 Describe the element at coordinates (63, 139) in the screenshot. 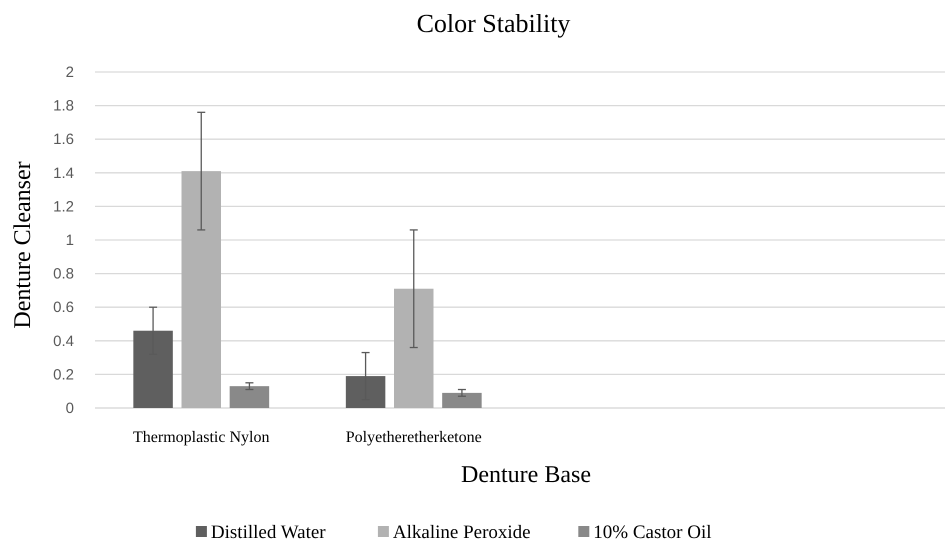

I see `y-tick-label: 1.6` at that location.